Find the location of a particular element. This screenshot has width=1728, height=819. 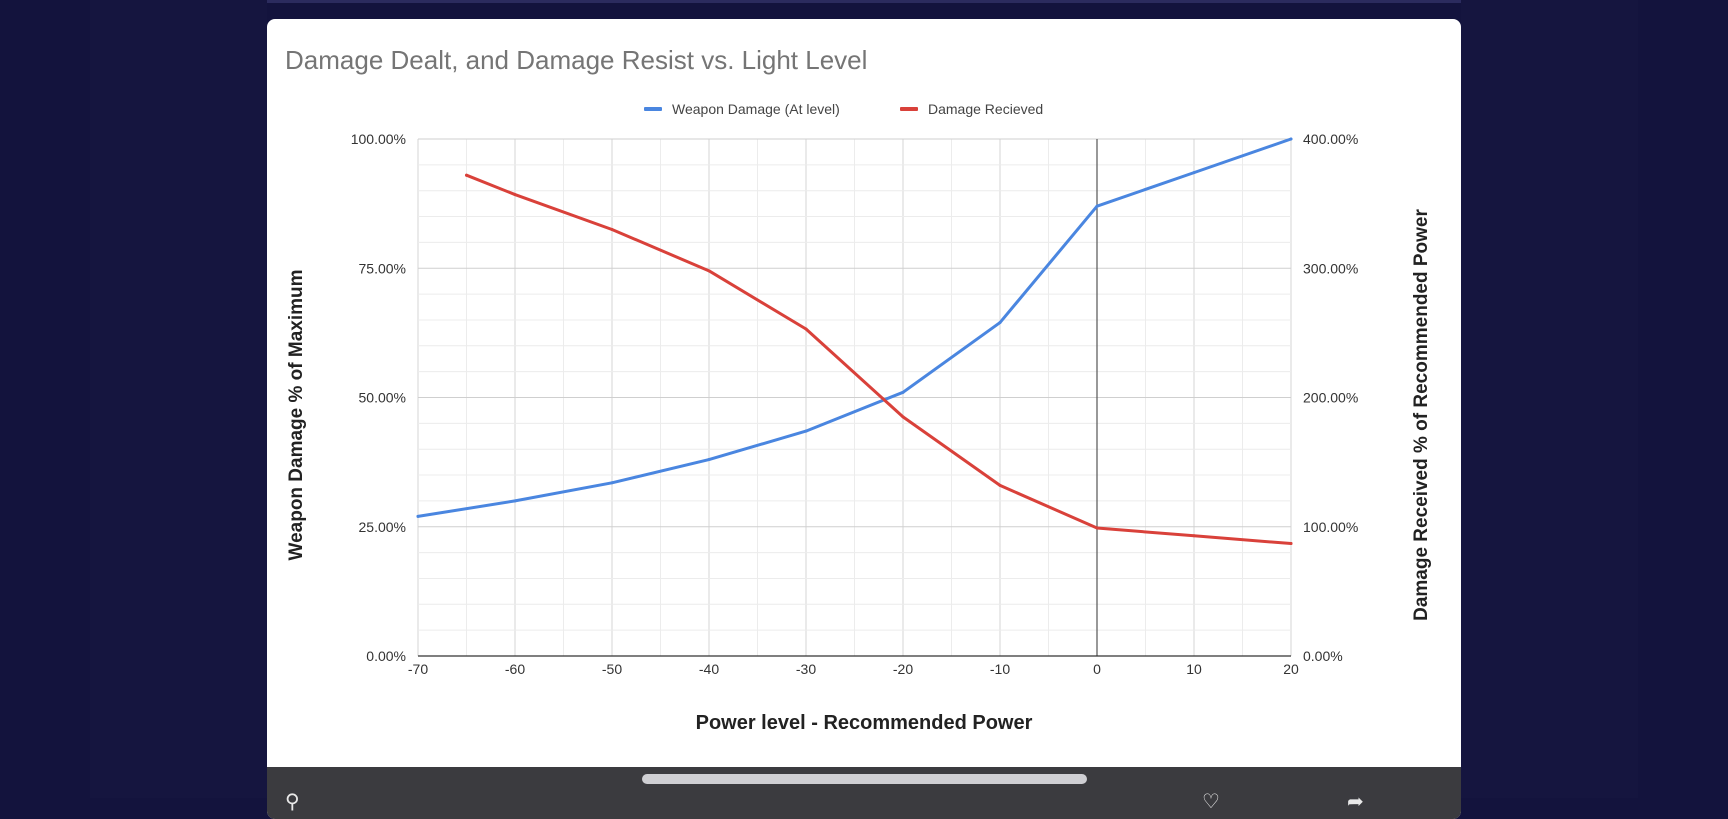

legend: Weapon Damage (At level) Damage Recieved is located at coordinates (843, 109).